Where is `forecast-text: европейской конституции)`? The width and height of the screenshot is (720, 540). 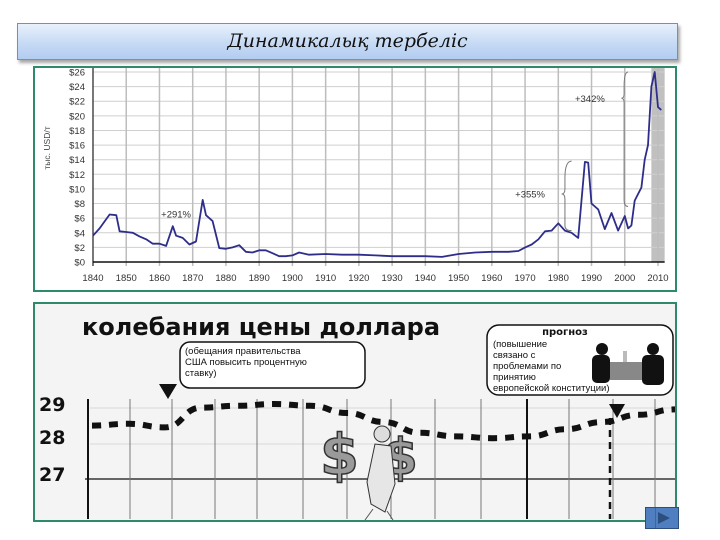
forecast-text: европейской конституции) is located at coordinates (551, 388).